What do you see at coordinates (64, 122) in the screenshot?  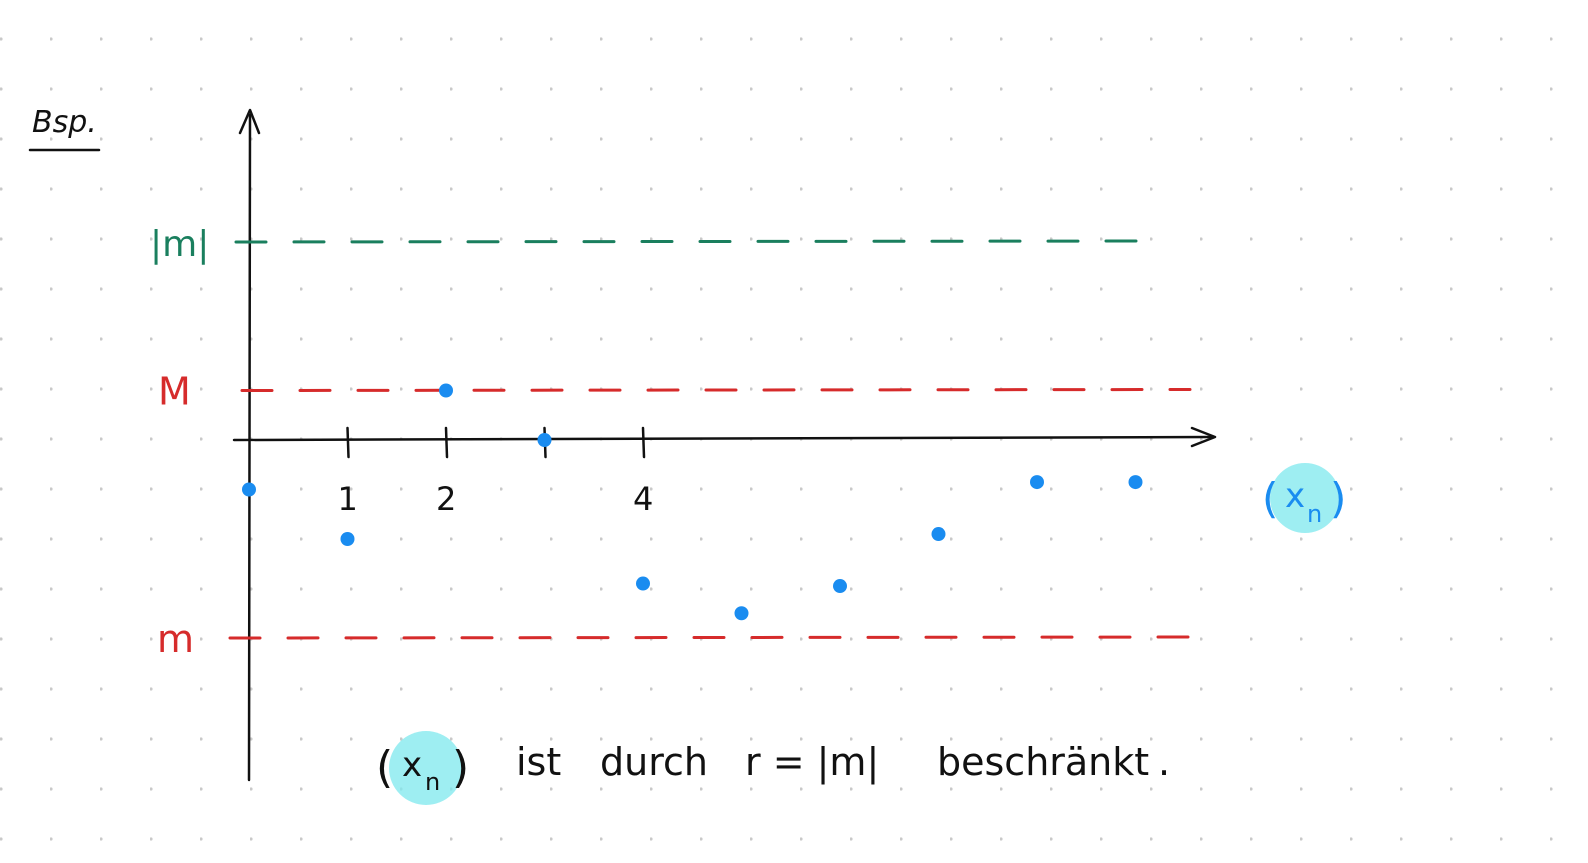 I see `heading-label: Bsp.` at bounding box center [64, 122].